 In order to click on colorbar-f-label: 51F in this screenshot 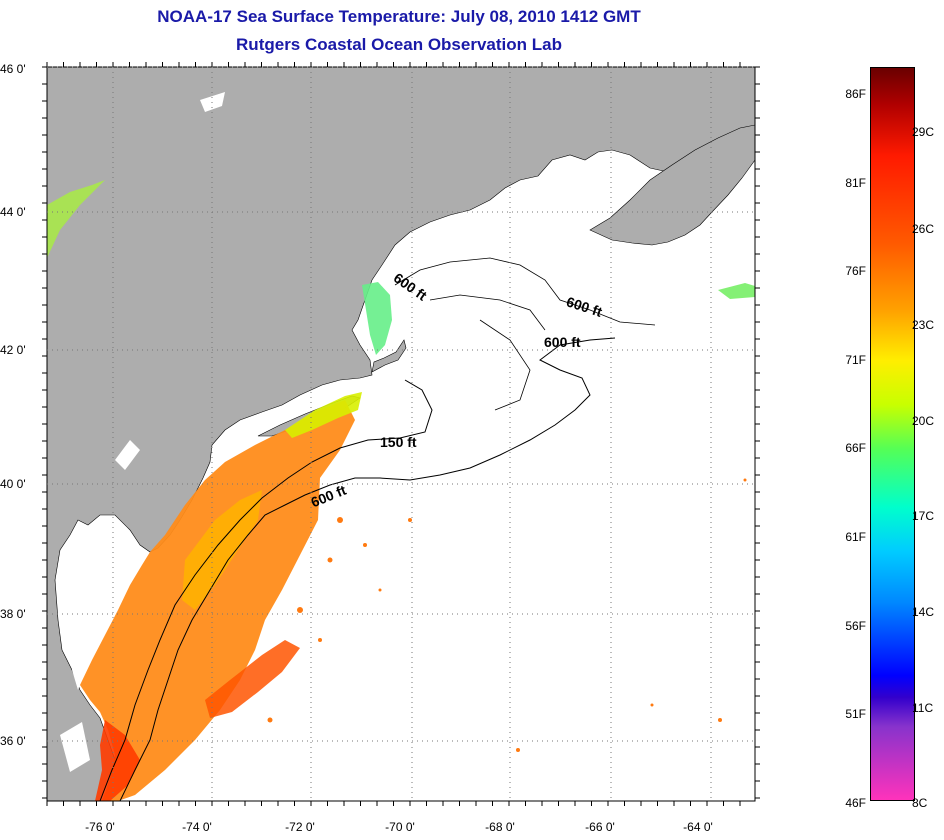, I will do `click(855, 714)`.